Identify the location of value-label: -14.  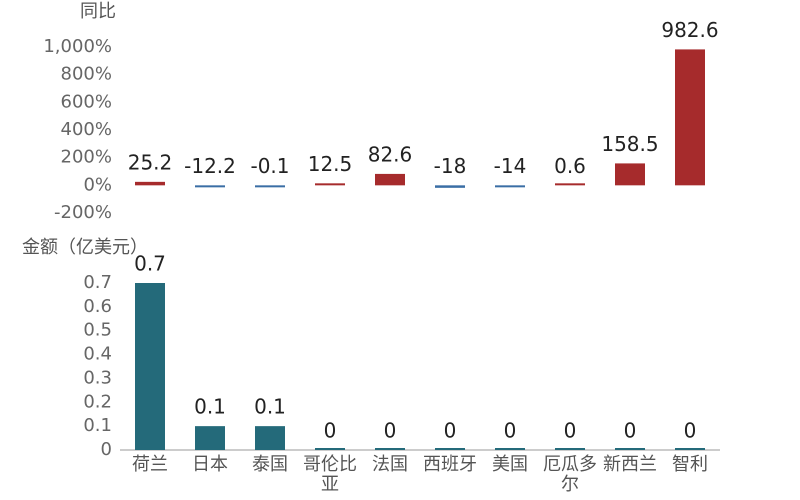
(510, 166).